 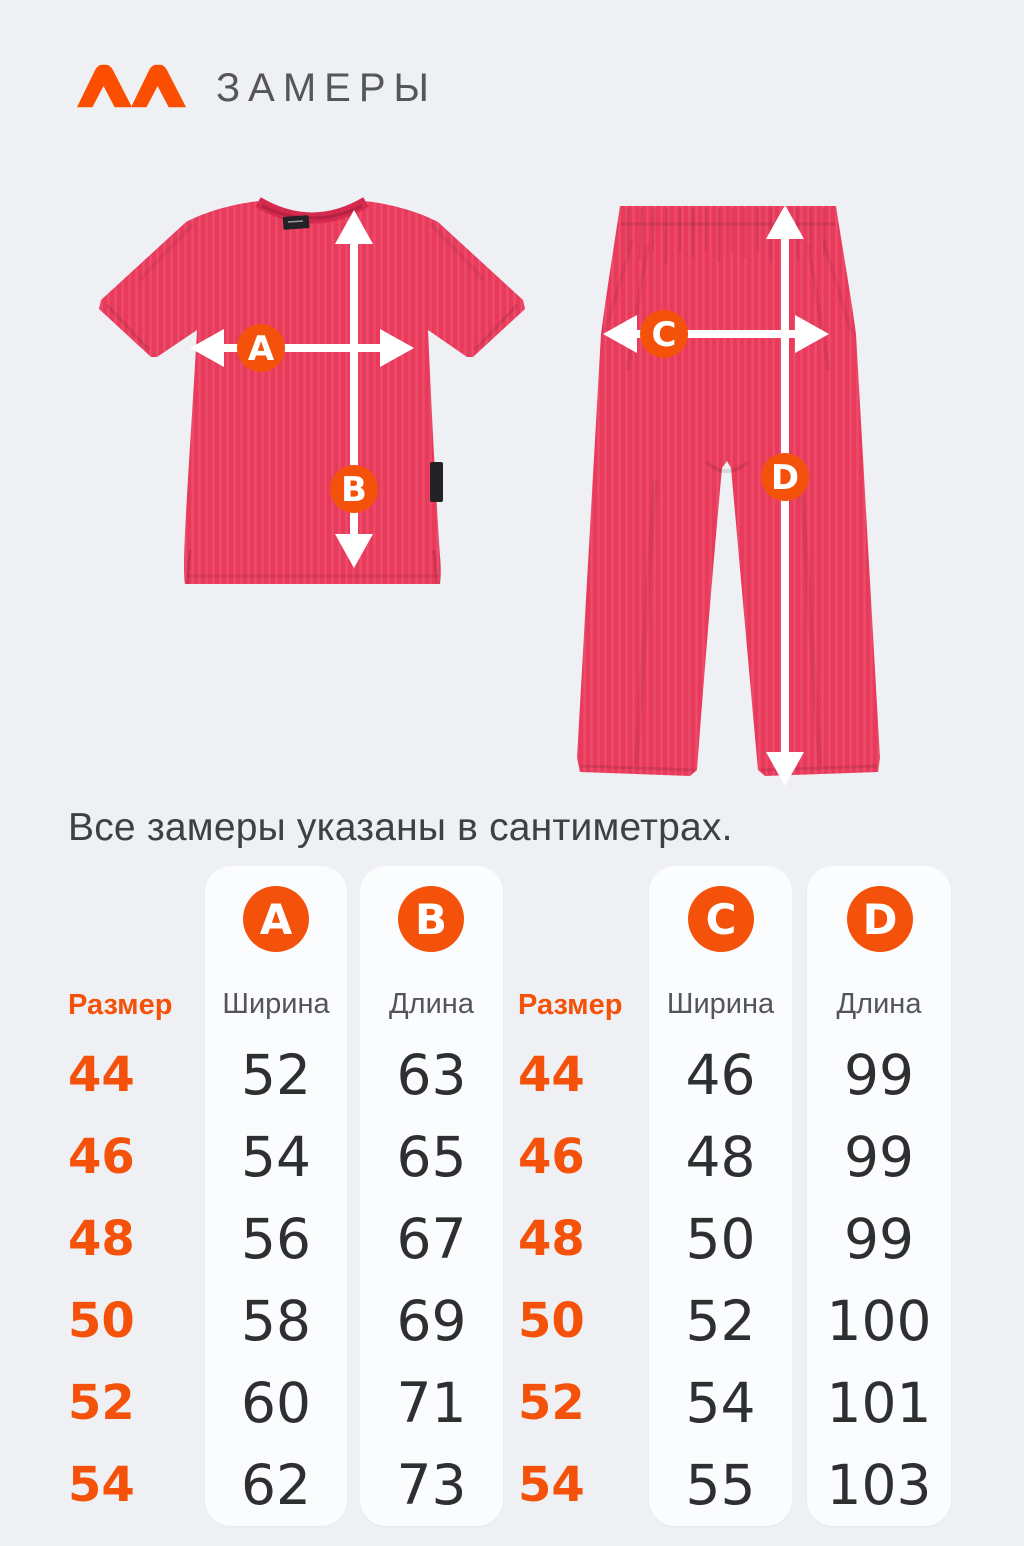 What do you see at coordinates (431, 1403) in the screenshot?
I see `value-cell-b: 71` at bounding box center [431, 1403].